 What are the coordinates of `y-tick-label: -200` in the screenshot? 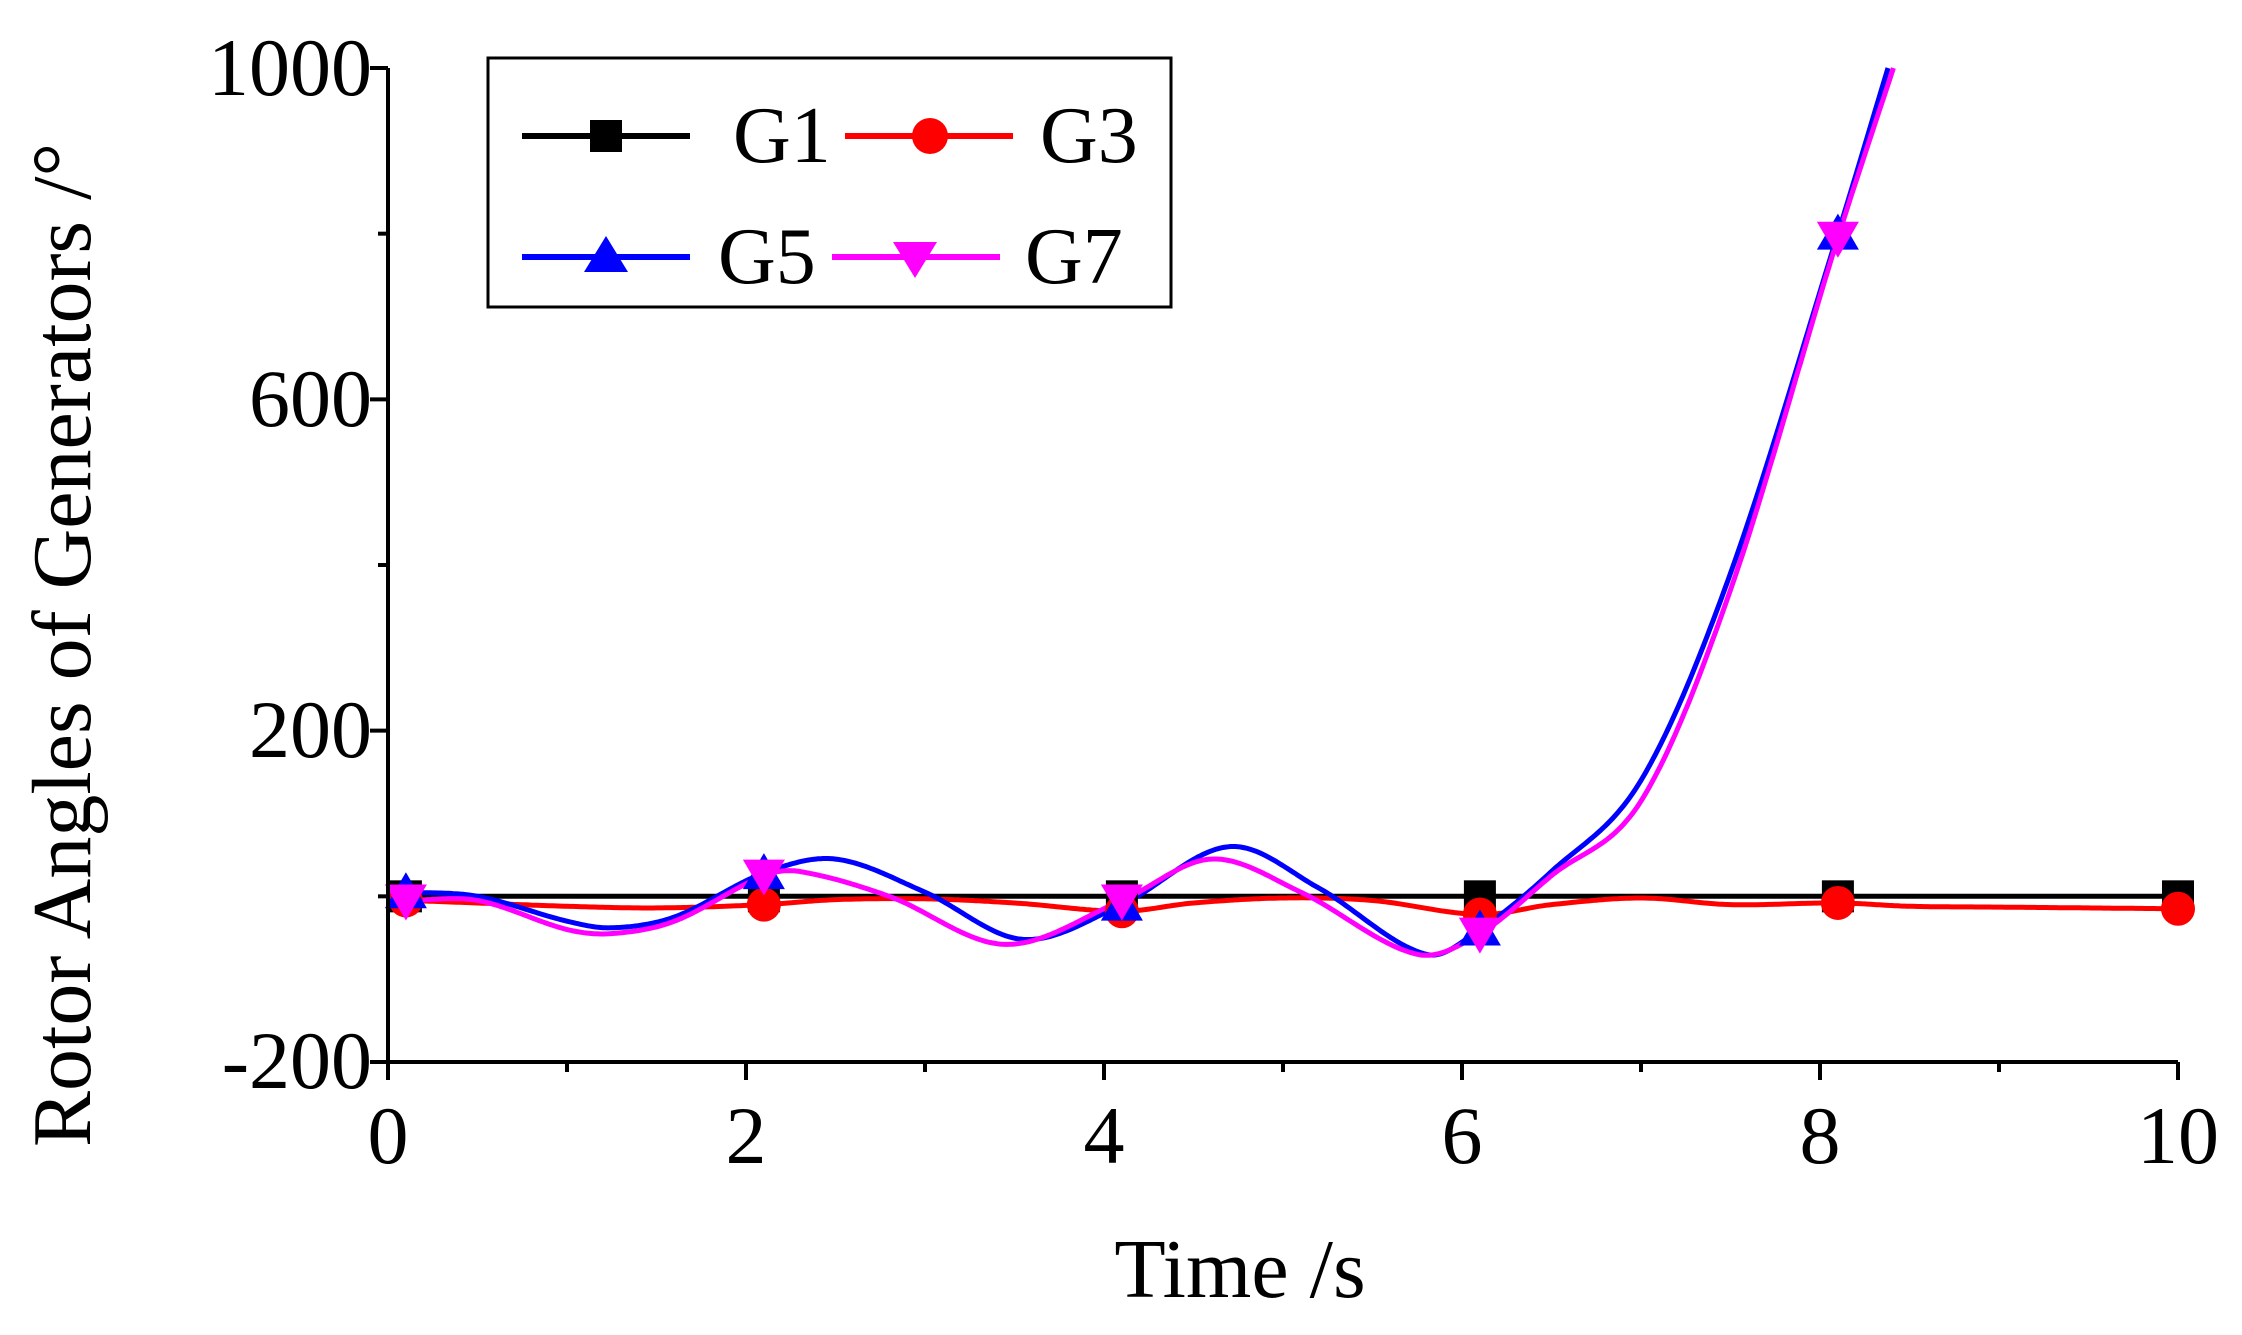 It's located at (297, 1060).